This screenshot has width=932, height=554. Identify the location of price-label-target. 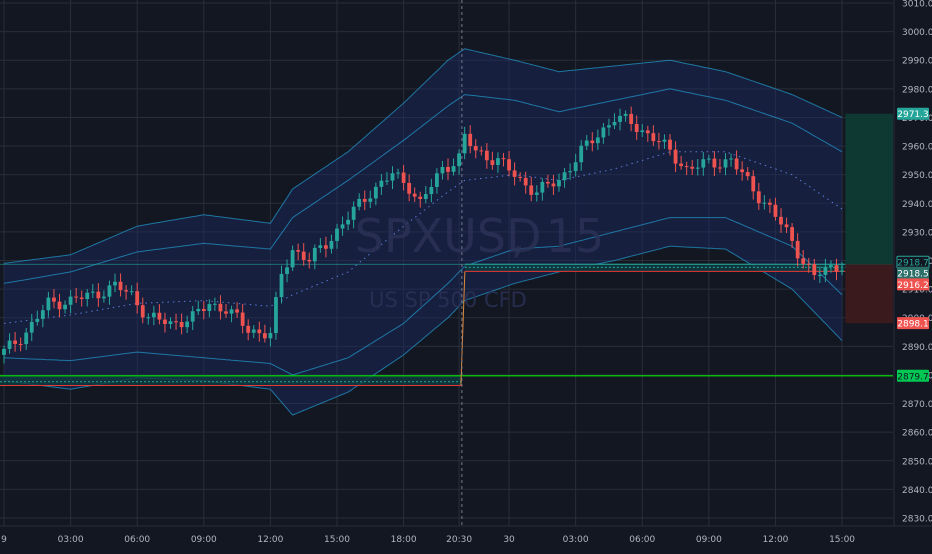
(913, 113).